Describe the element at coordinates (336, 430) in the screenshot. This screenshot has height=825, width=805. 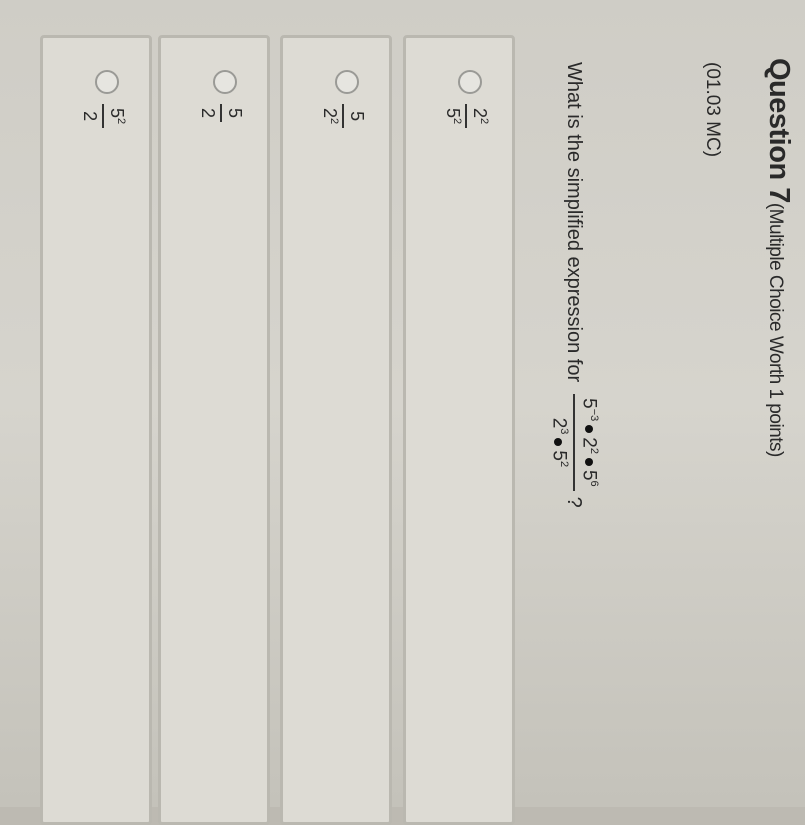
I see `answer-choice-b: 5 22` at that location.